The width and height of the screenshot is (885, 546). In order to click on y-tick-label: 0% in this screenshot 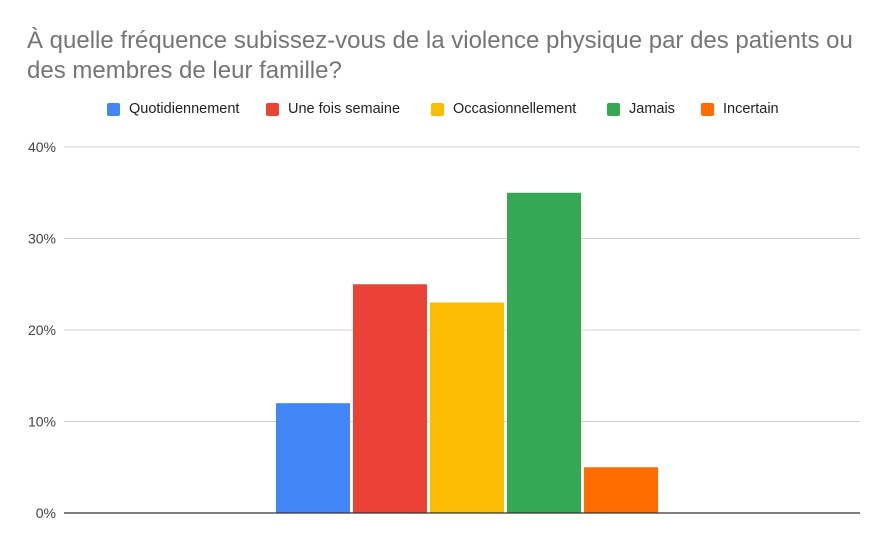, I will do `click(46, 513)`.